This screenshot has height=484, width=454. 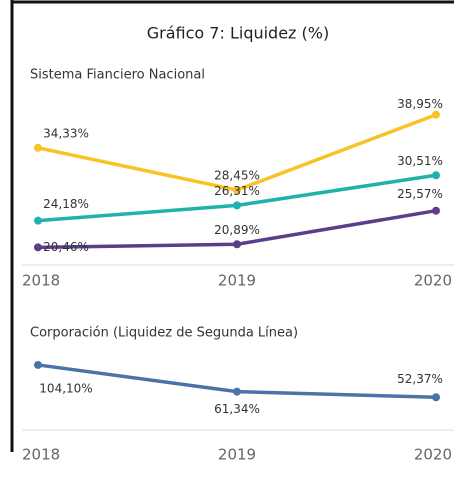 What do you see at coordinates (237, 409) in the screenshot?
I see `data-label: 61,34%` at bounding box center [237, 409].